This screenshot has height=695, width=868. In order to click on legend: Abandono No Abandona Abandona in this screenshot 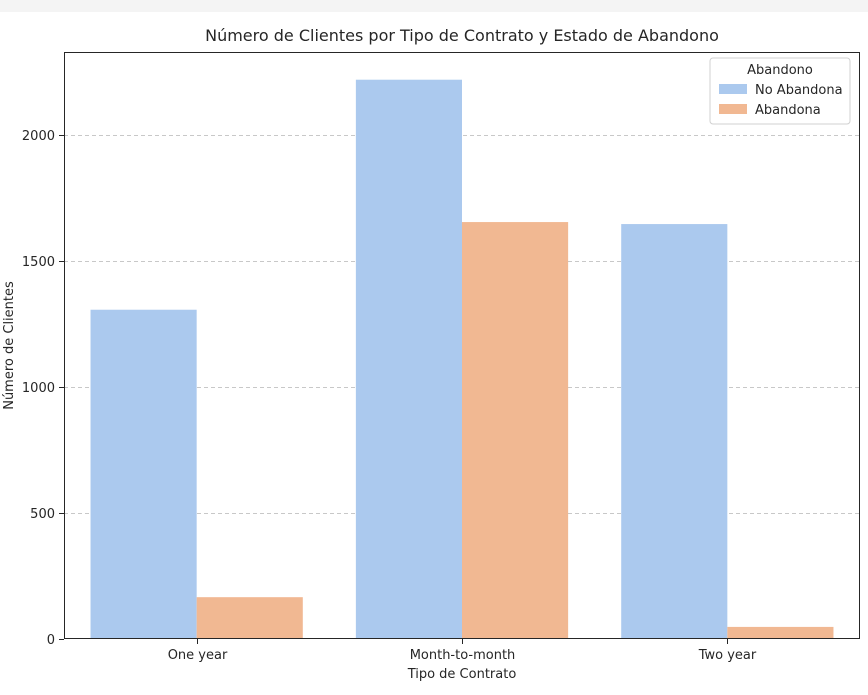, I will do `click(780, 91)`.